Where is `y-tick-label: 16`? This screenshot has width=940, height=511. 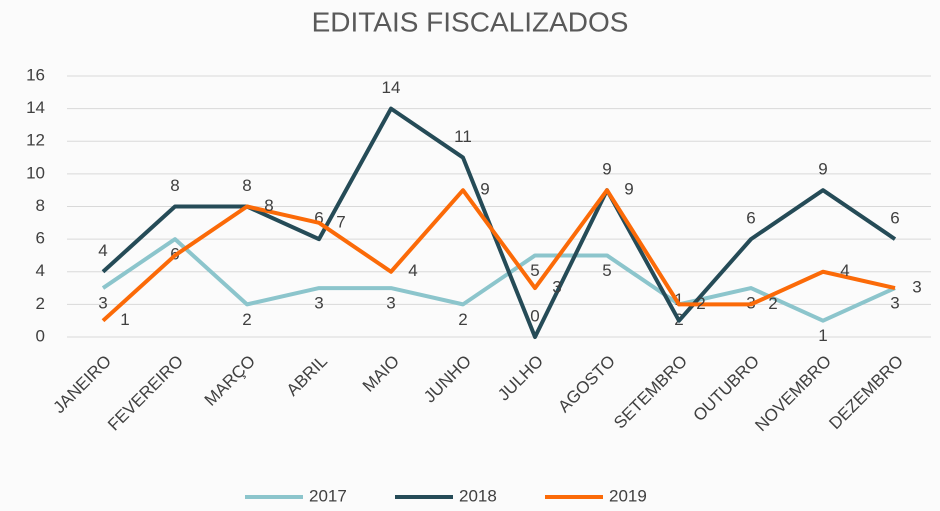 y-tick-label: 16 is located at coordinates (35, 74).